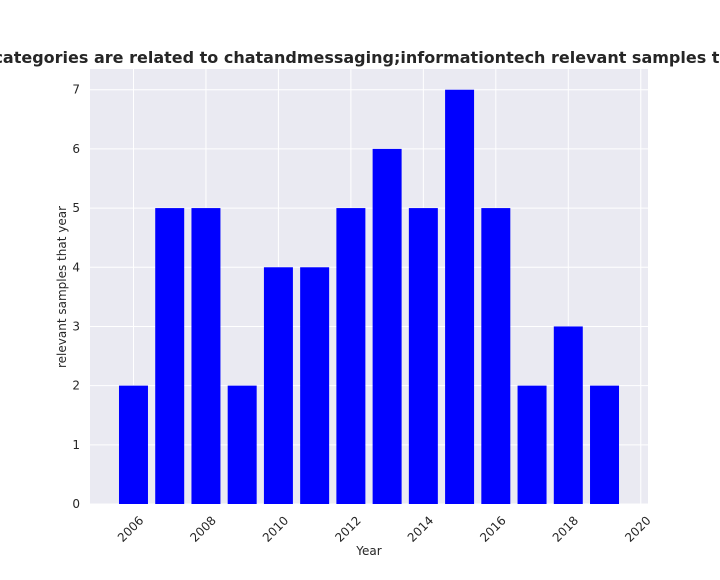  What do you see at coordinates (605, 444) in the screenshot?
I see `bar-2019` at bounding box center [605, 444].